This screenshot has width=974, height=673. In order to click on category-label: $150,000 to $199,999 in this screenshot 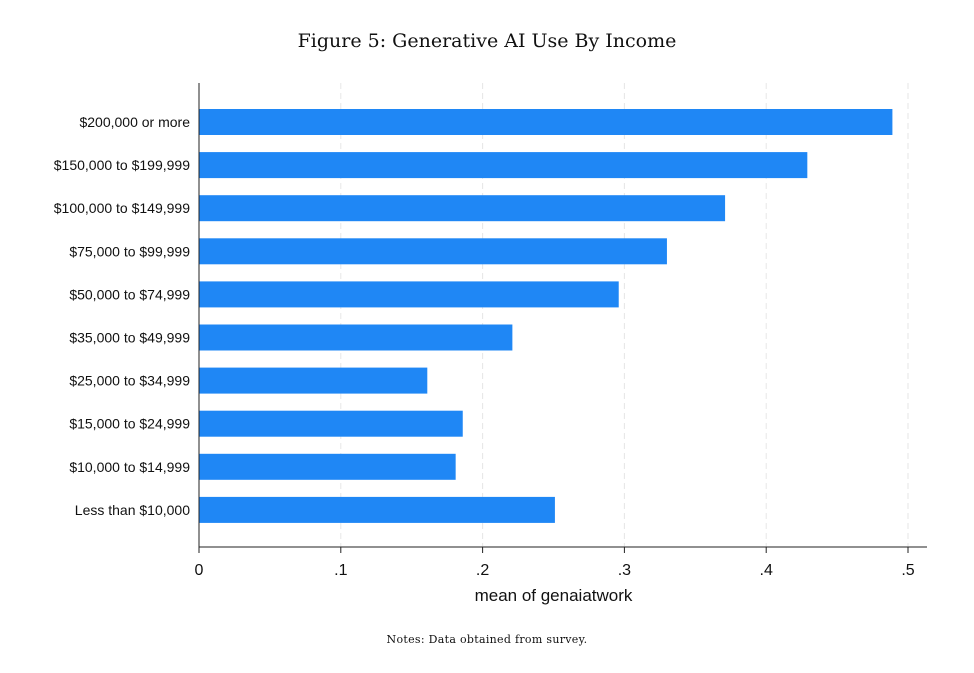, I will do `click(122, 165)`.